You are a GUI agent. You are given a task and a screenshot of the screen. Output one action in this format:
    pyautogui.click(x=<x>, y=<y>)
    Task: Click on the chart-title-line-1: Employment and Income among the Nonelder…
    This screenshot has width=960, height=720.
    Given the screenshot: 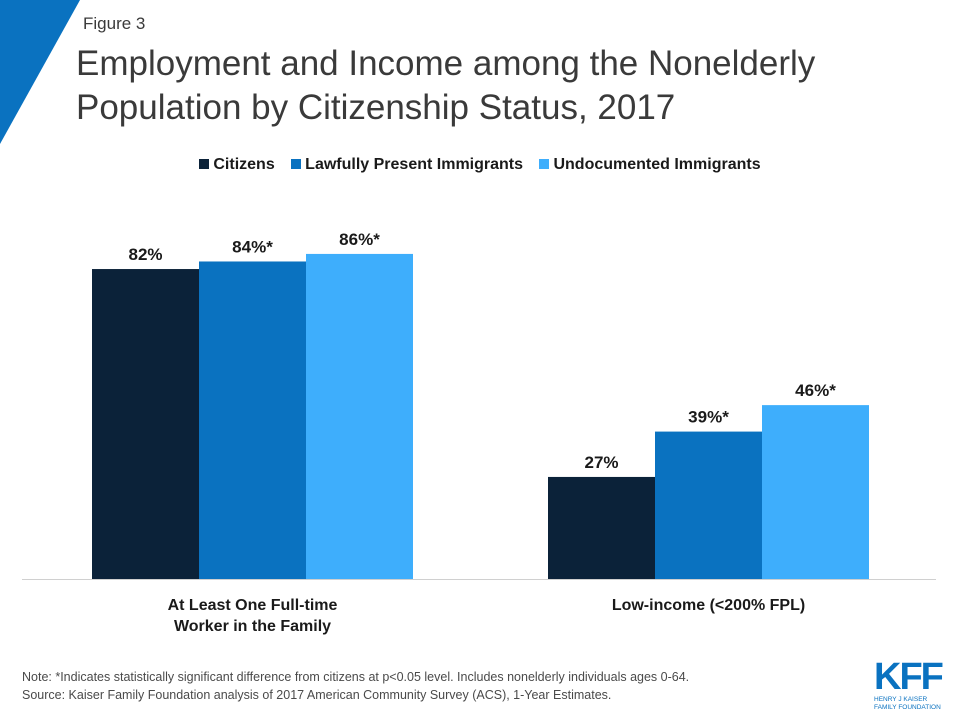 What is the action you would take?
    pyautogui.click(x=446, y=63)
    